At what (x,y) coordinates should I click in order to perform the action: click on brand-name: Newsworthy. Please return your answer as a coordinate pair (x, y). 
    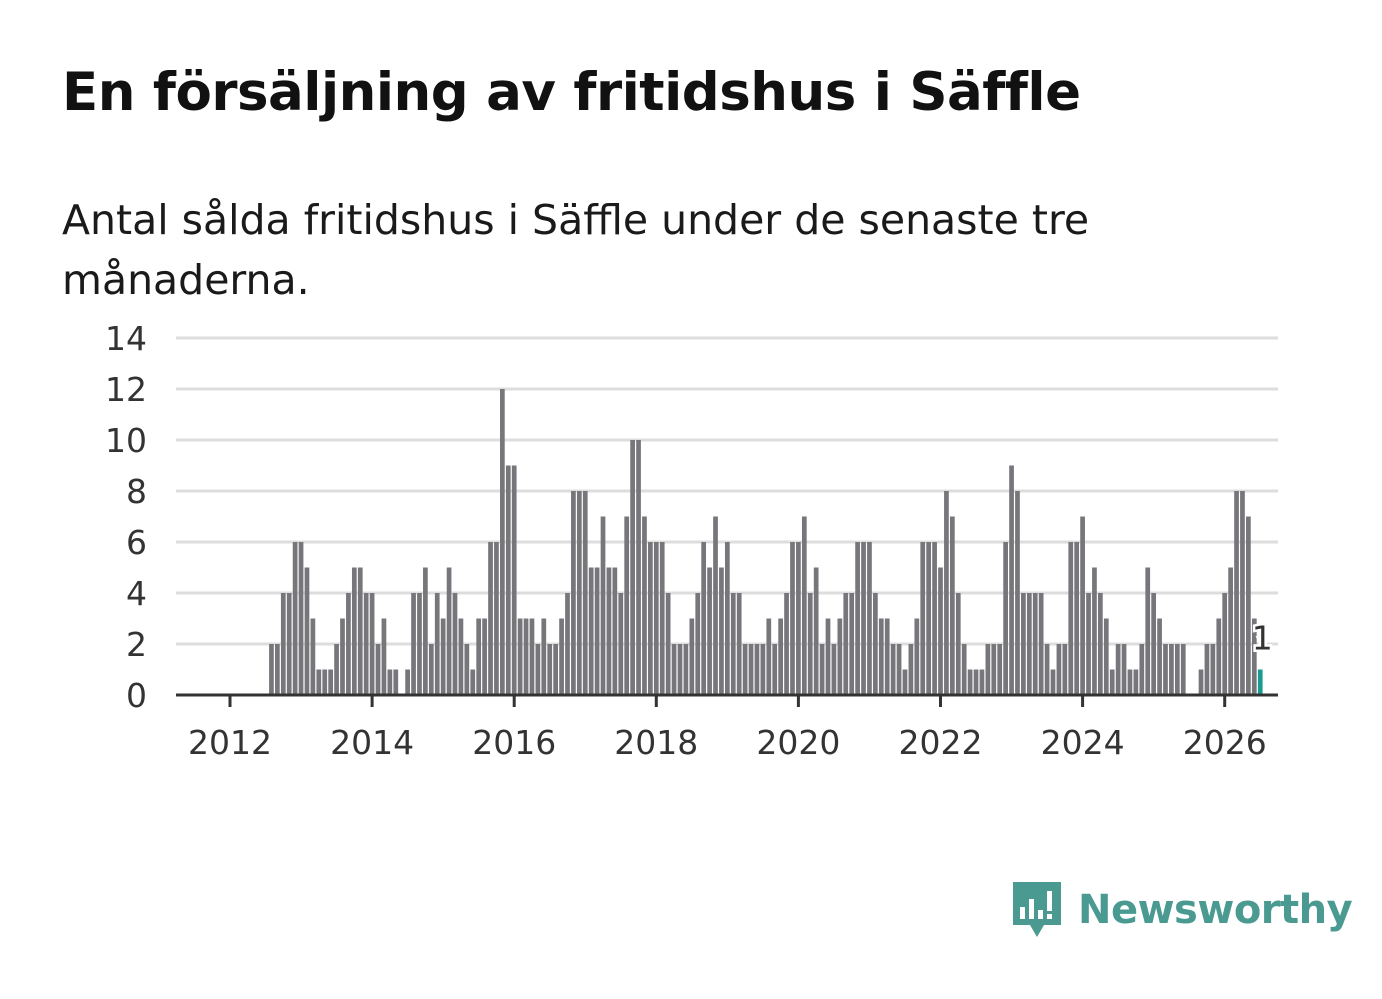
    Looking at the image, I should click on (1215, 910).